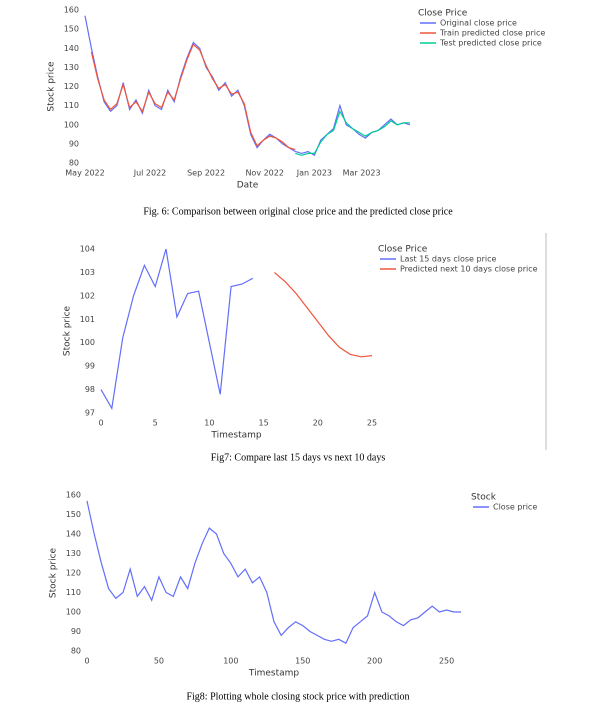  I want to click on x-tick-label: Mar 2023, so click(362, 173).